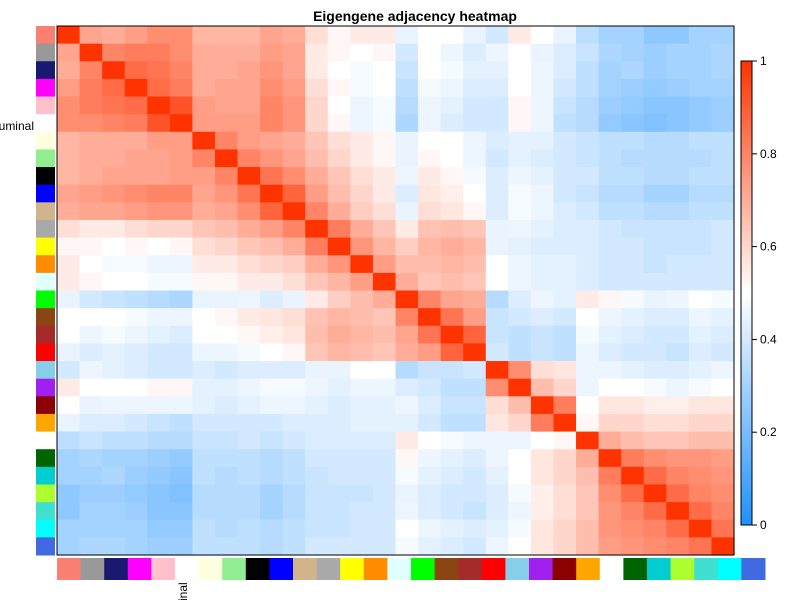 This screenshot has height=600, width=800. Describe the element at coordinates (317, 193) in the screenshot. I see `heatmap-cell-blue-darkgrey` at that location.